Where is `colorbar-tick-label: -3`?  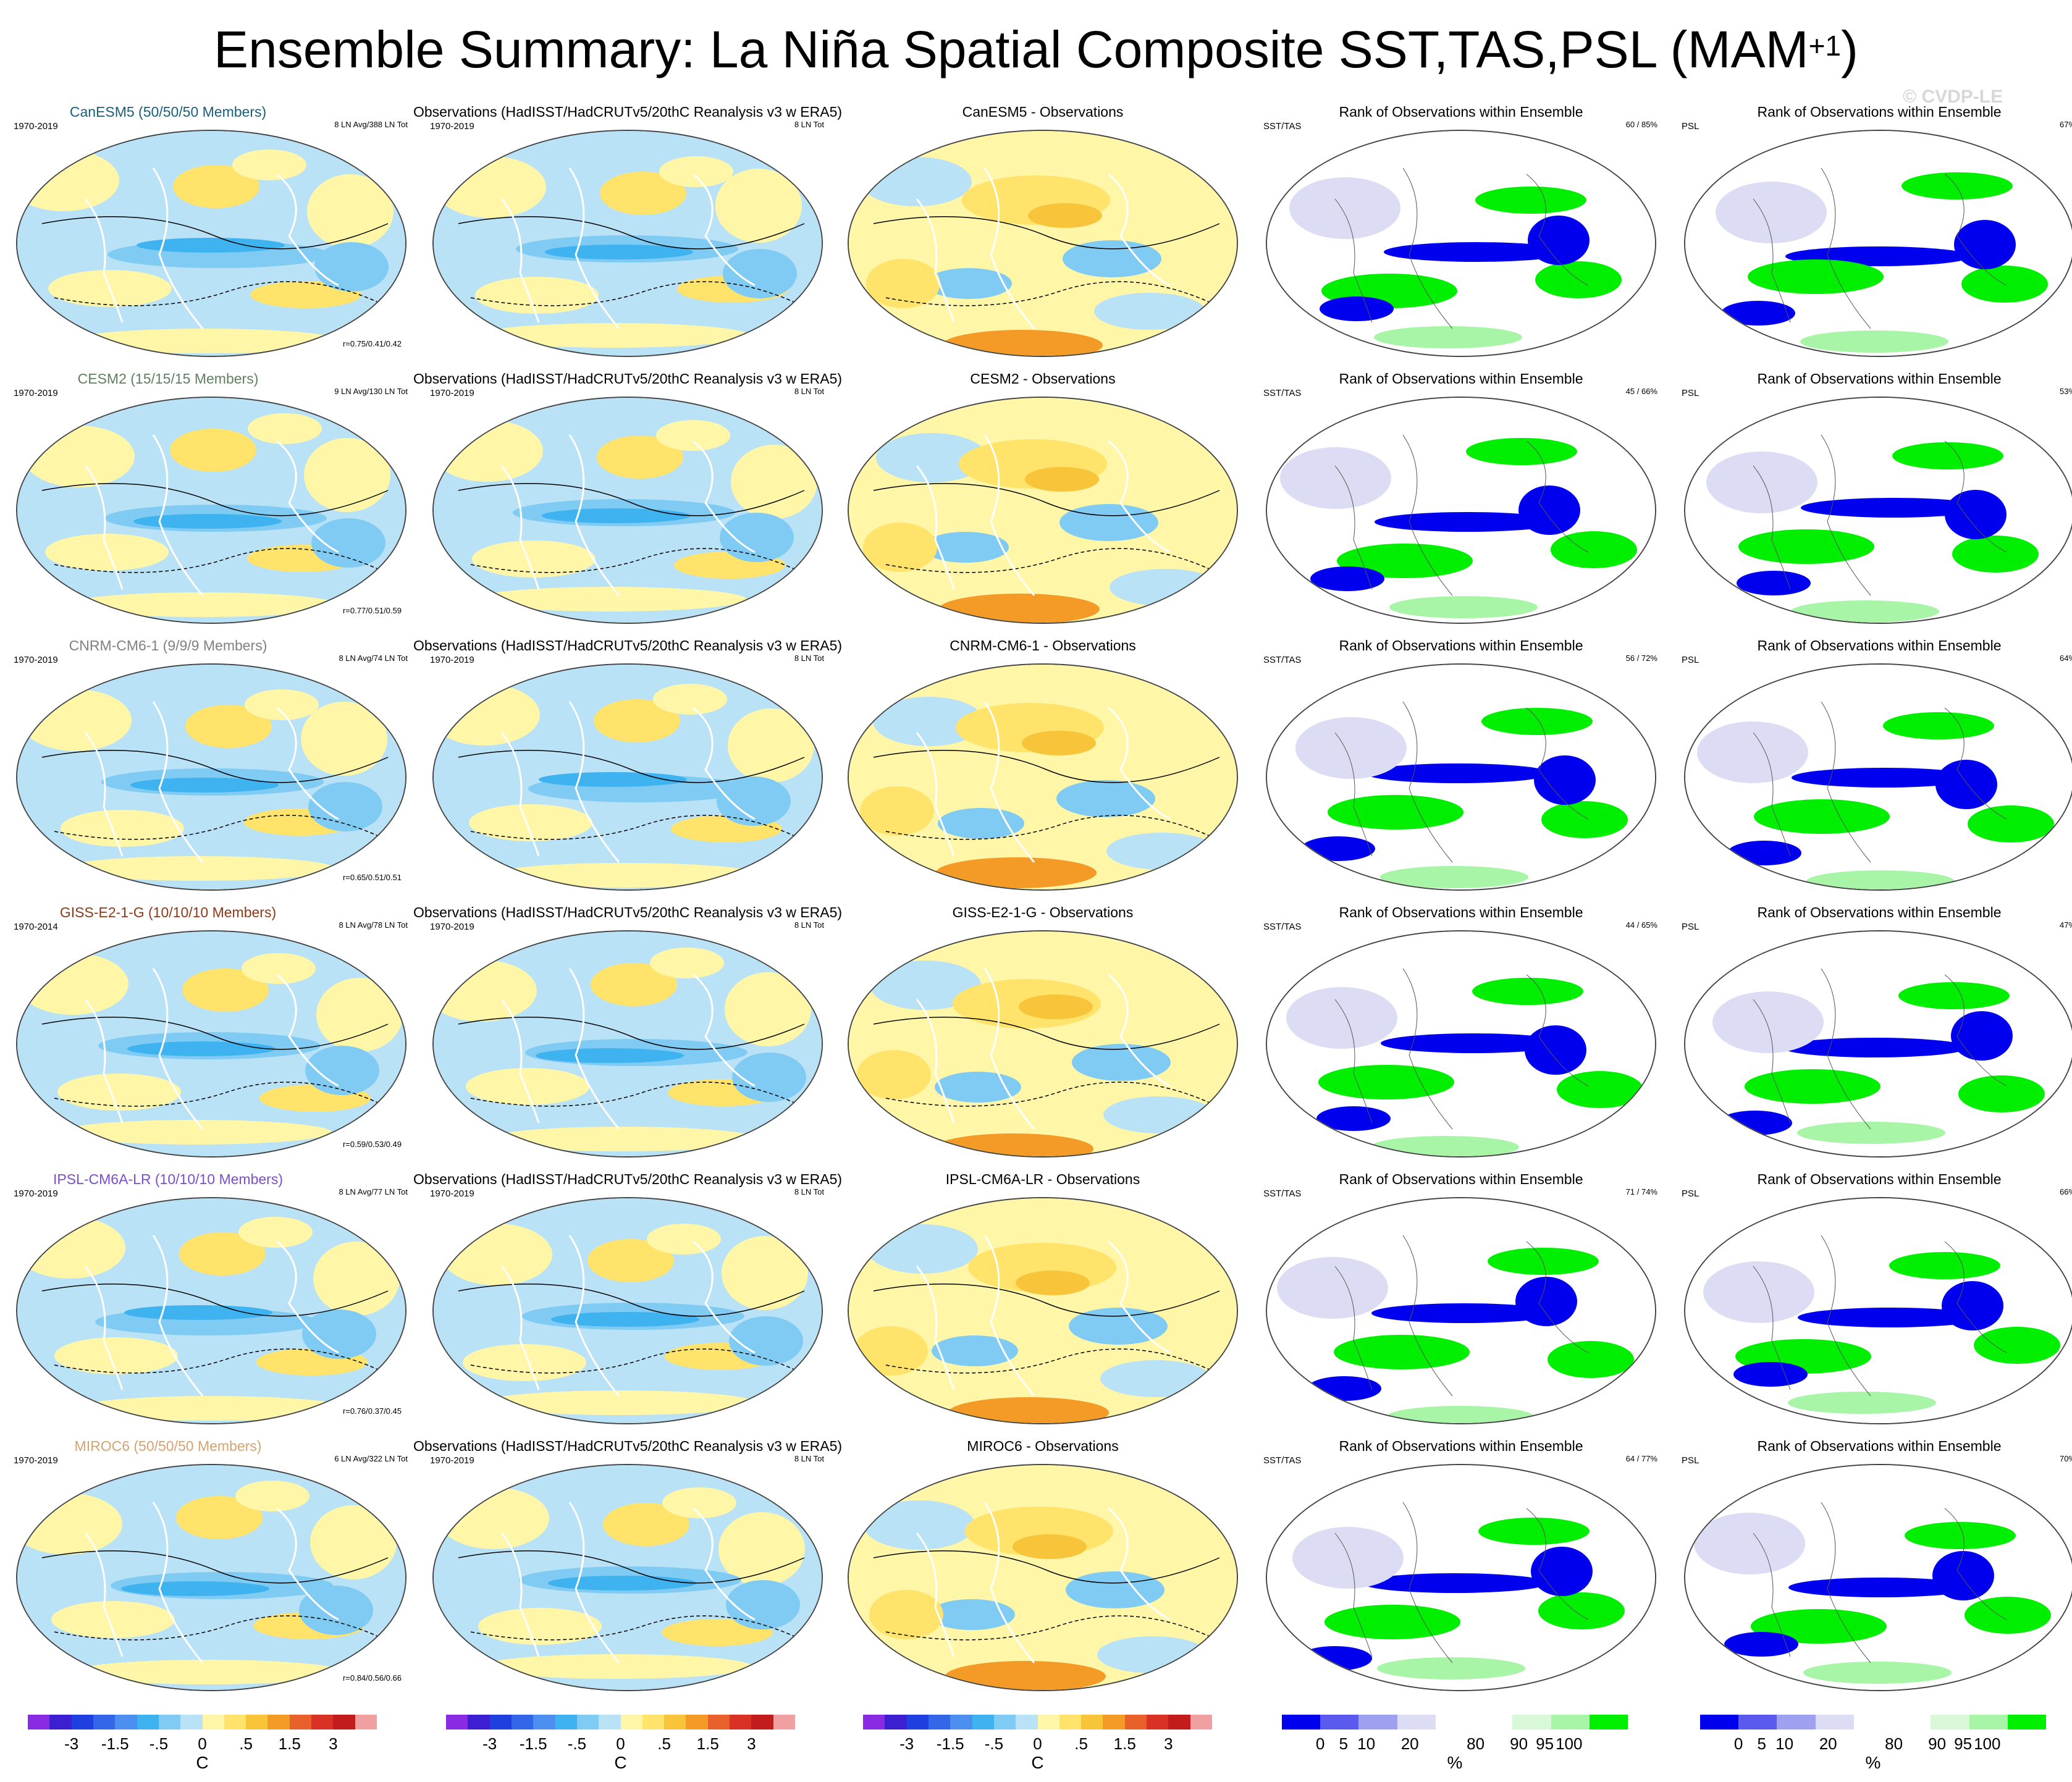 colorbar-tick-label: -3 is located at coordinates (906, 1743).